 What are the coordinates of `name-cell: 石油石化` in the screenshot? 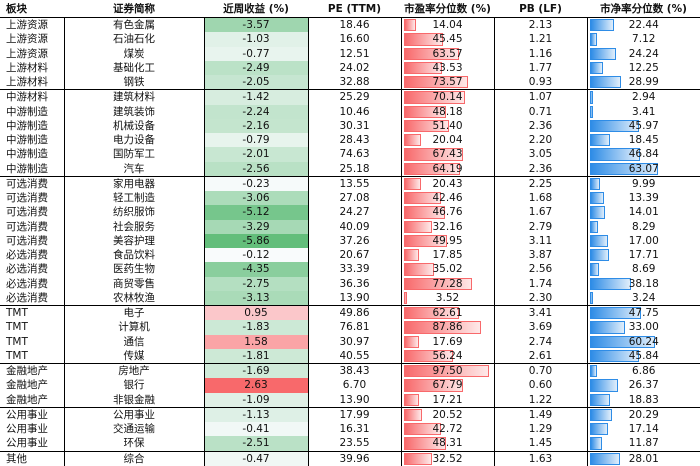 It's located at (134, 39).